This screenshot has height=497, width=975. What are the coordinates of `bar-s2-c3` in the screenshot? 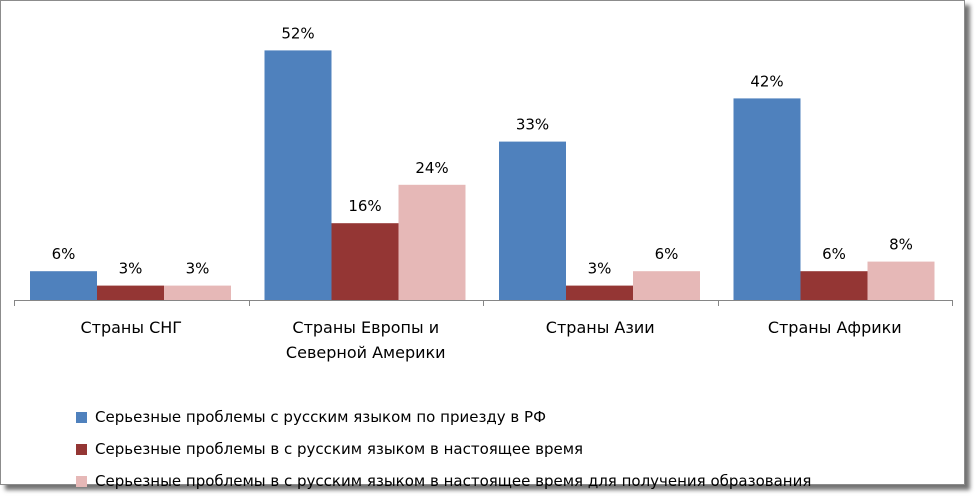 It's located at (599, 292).